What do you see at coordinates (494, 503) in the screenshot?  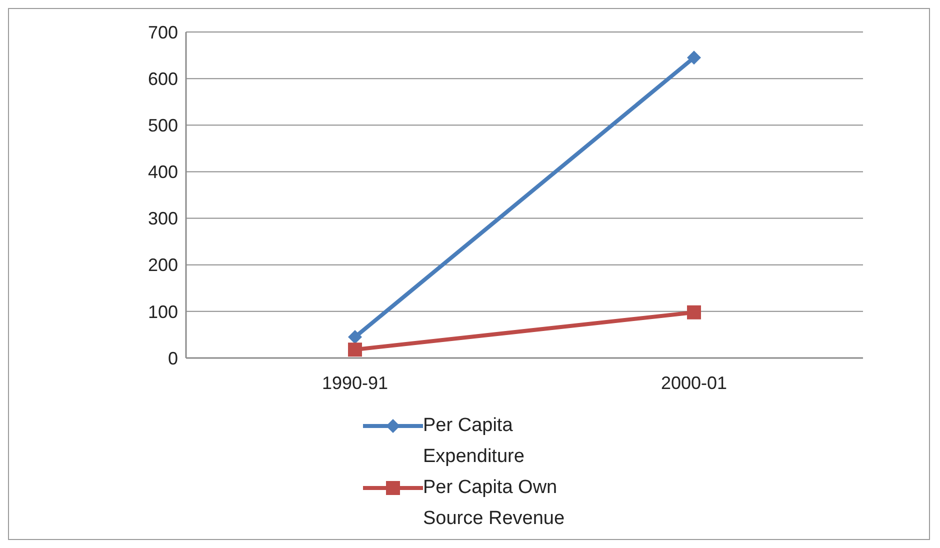 I see `legend-label: Per Capita Own Source Revenue` at bounding box center [494, 503].